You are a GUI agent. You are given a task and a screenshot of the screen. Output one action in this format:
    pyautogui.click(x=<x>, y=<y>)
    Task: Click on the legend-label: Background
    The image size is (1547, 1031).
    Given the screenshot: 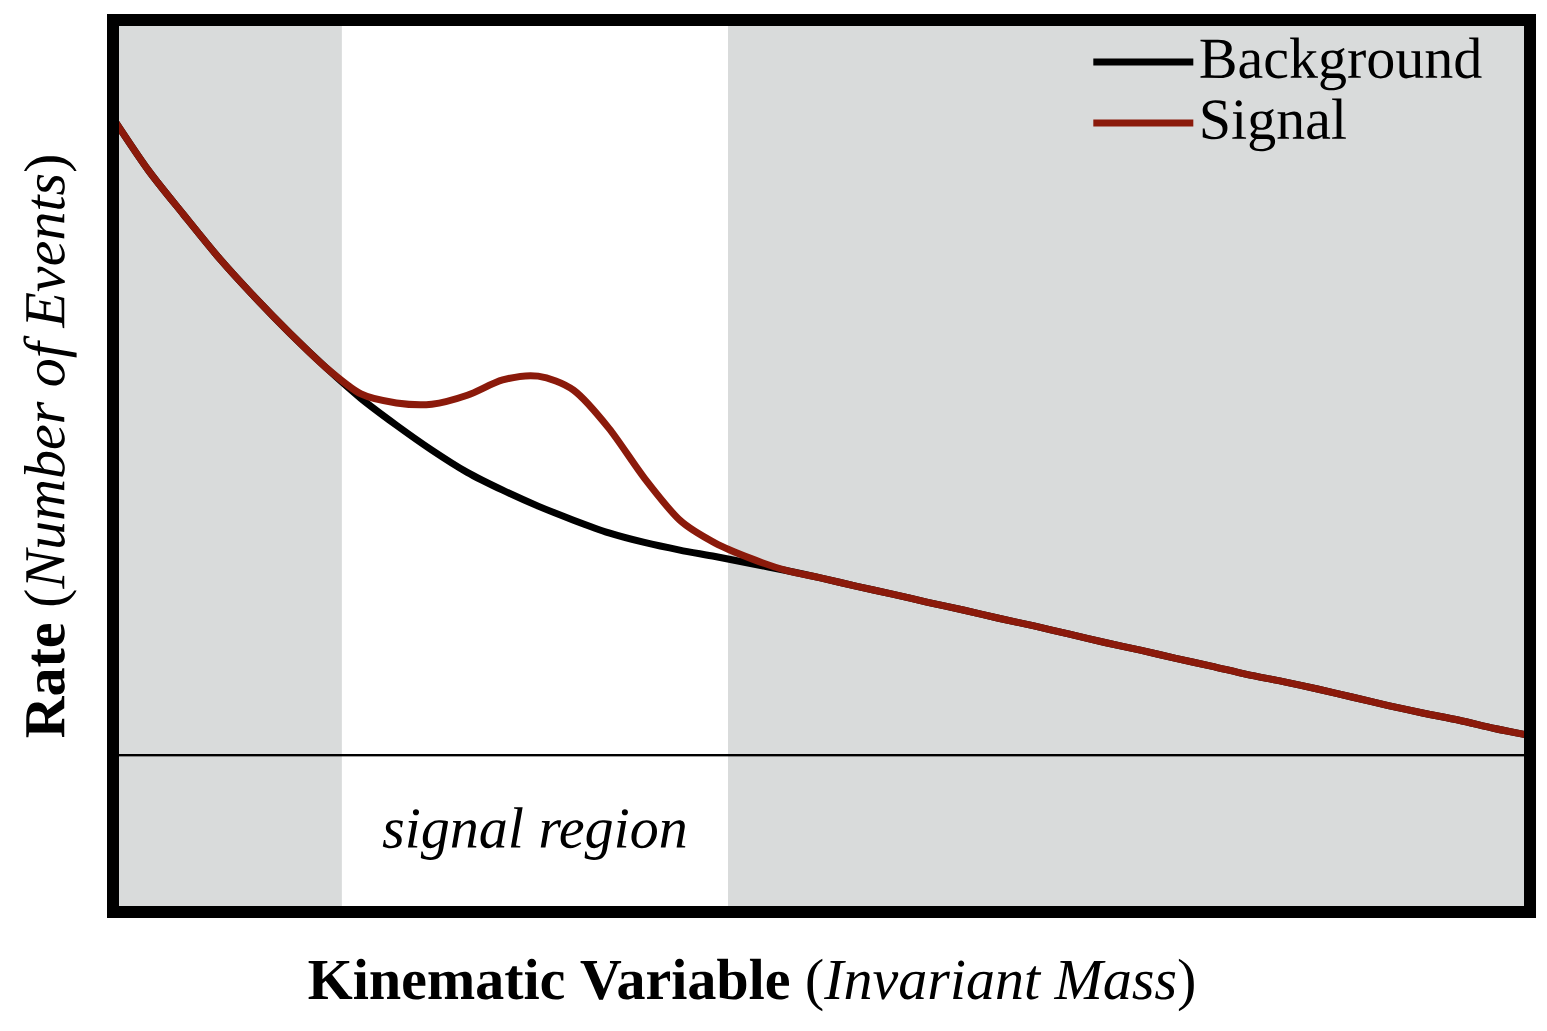 What is the action you would take?
    pyautogui.click(x=1341, y=64)
    